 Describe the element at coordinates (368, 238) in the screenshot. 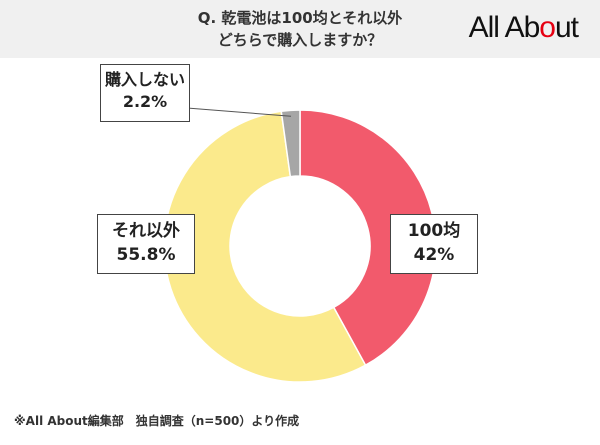

I see `slice-100yen` at that location.